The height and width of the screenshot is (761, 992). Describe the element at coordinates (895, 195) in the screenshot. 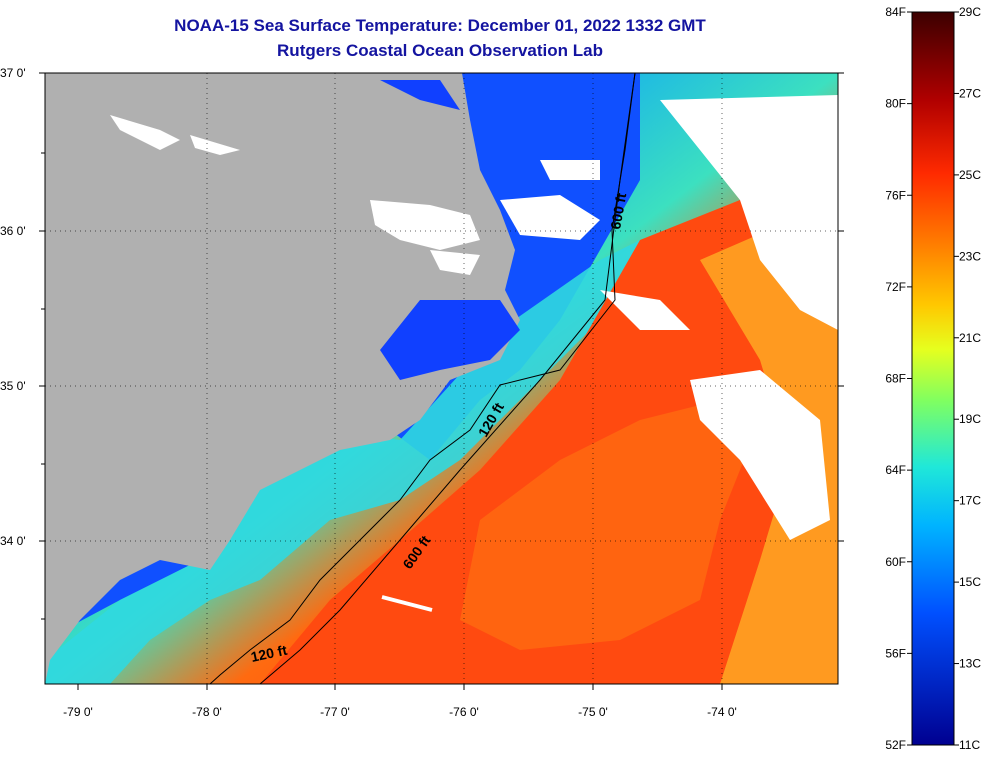

I see `colorbar-f-label: 76F` at that location.